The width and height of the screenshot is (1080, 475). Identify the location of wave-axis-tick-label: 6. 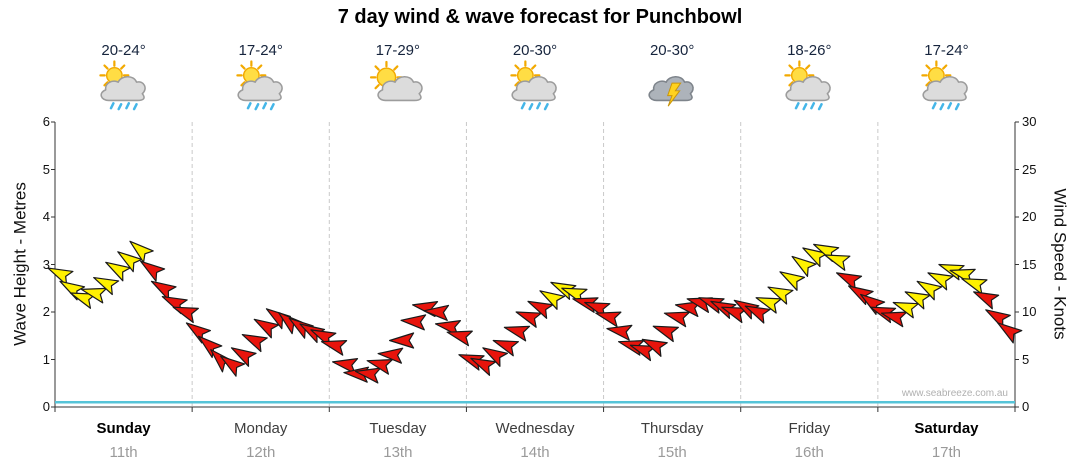
(46, 121).